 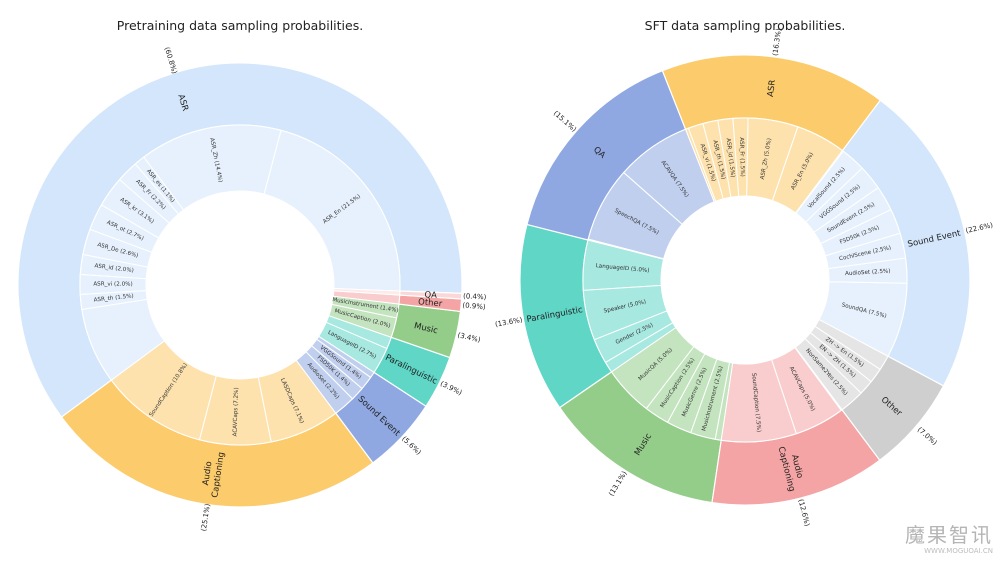 What do you see at coordinates (979, 228) in the screenshot?
I see `sft-pct-label-sound-event: (22.6%)` at bounding box center [979, 228].